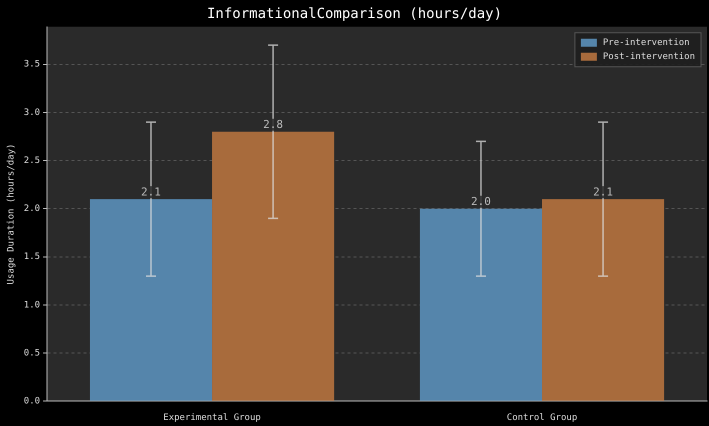  Describe the element at coordinates (32, 257) in the screenshot. I see `y-tick-label: 1.5` at that location.